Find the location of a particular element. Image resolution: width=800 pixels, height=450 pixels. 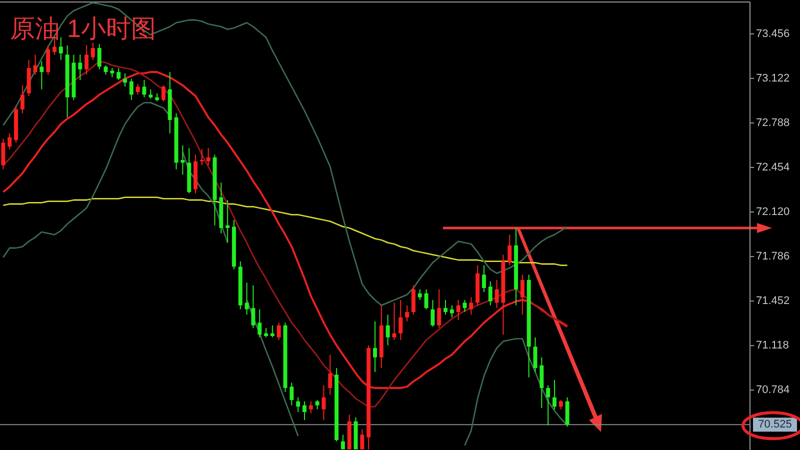

y-tick-label: 72.788 is located at coordinates (773, 122).